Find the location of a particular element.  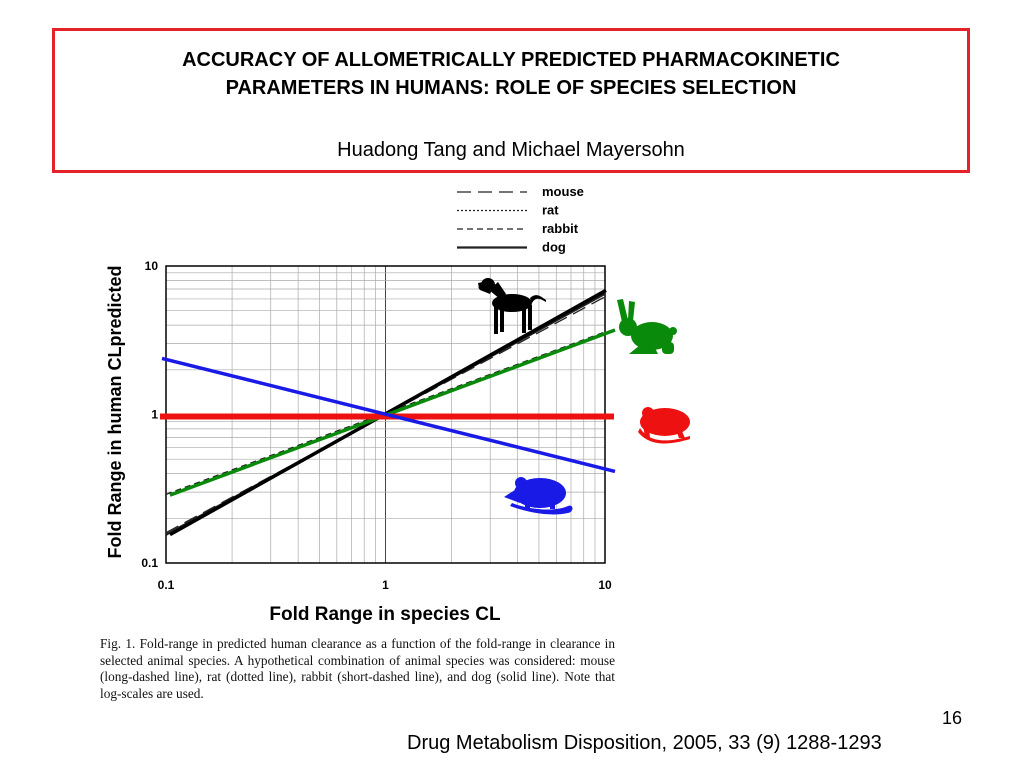

rat-silhouette-icon is located at coordinates (664, 425).